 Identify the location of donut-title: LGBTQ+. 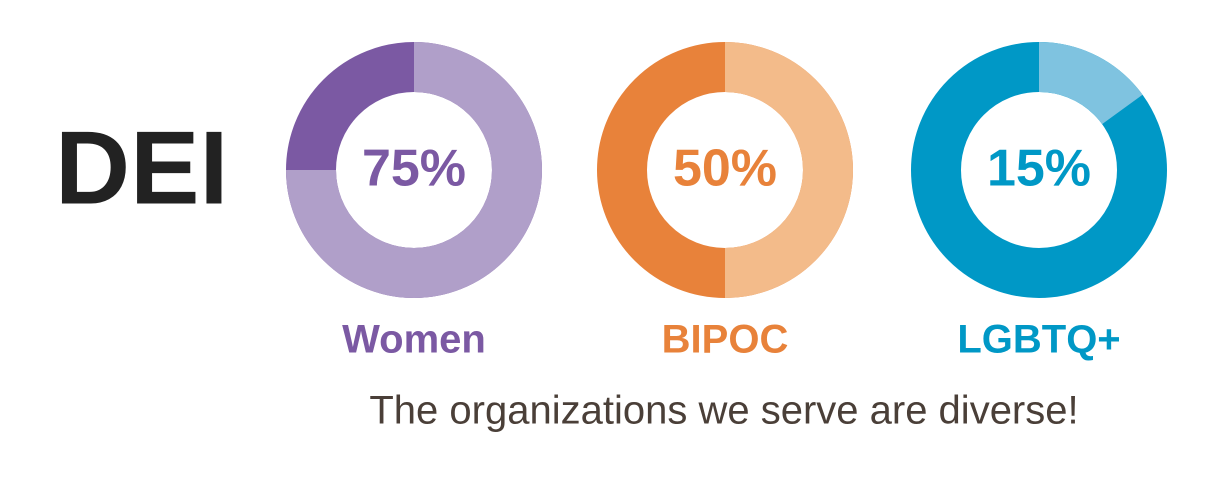
(1038, 340).